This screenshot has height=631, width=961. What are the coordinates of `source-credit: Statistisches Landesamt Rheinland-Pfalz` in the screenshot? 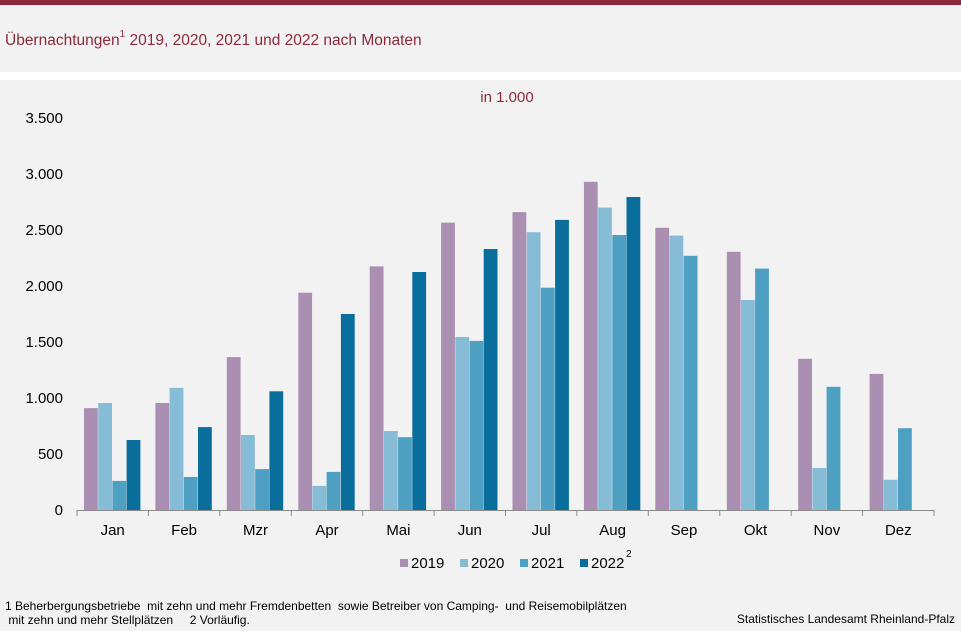 It's located at (845, 619).